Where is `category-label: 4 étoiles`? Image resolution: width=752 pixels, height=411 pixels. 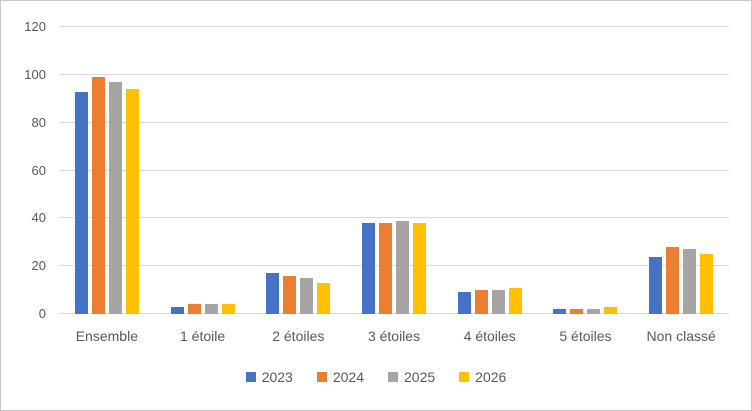 category-label: 4 étoiles is located at coordinates (489, 336).